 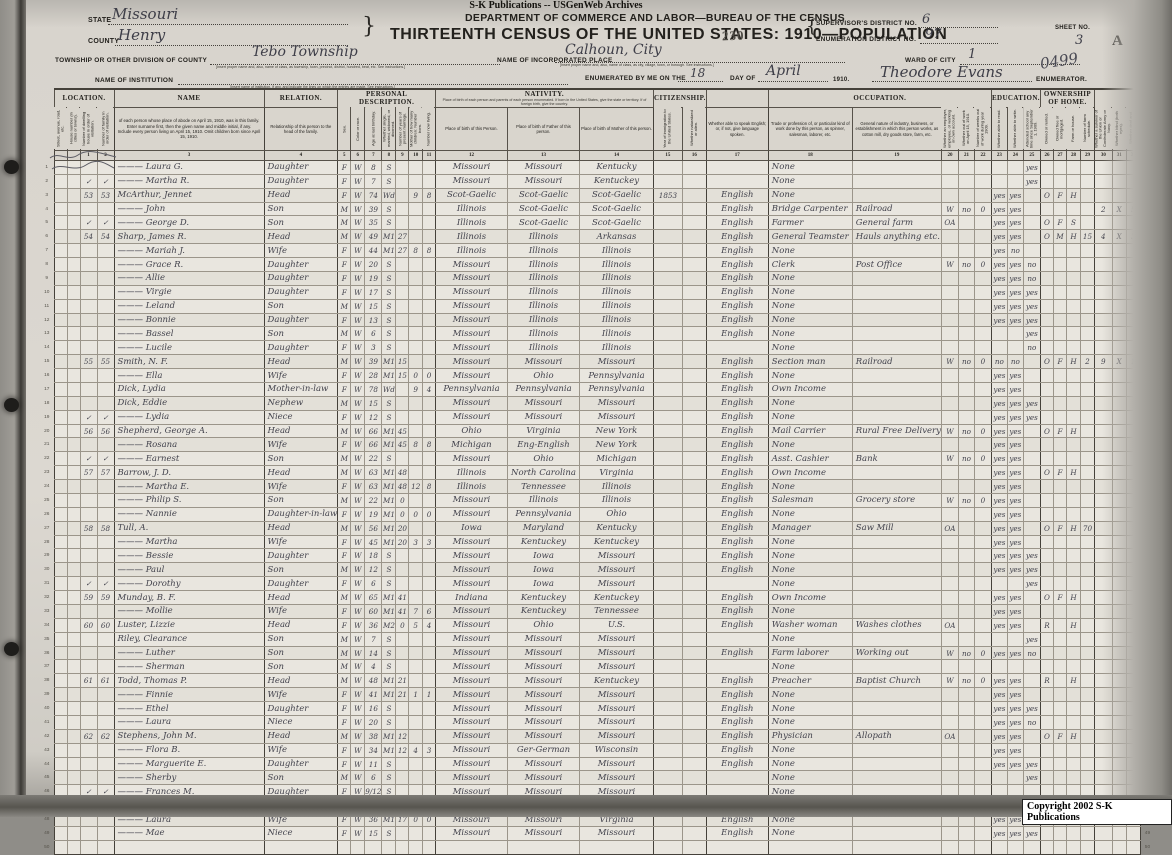 I want to click on cell-sex: F, so click(x=344, y=348).